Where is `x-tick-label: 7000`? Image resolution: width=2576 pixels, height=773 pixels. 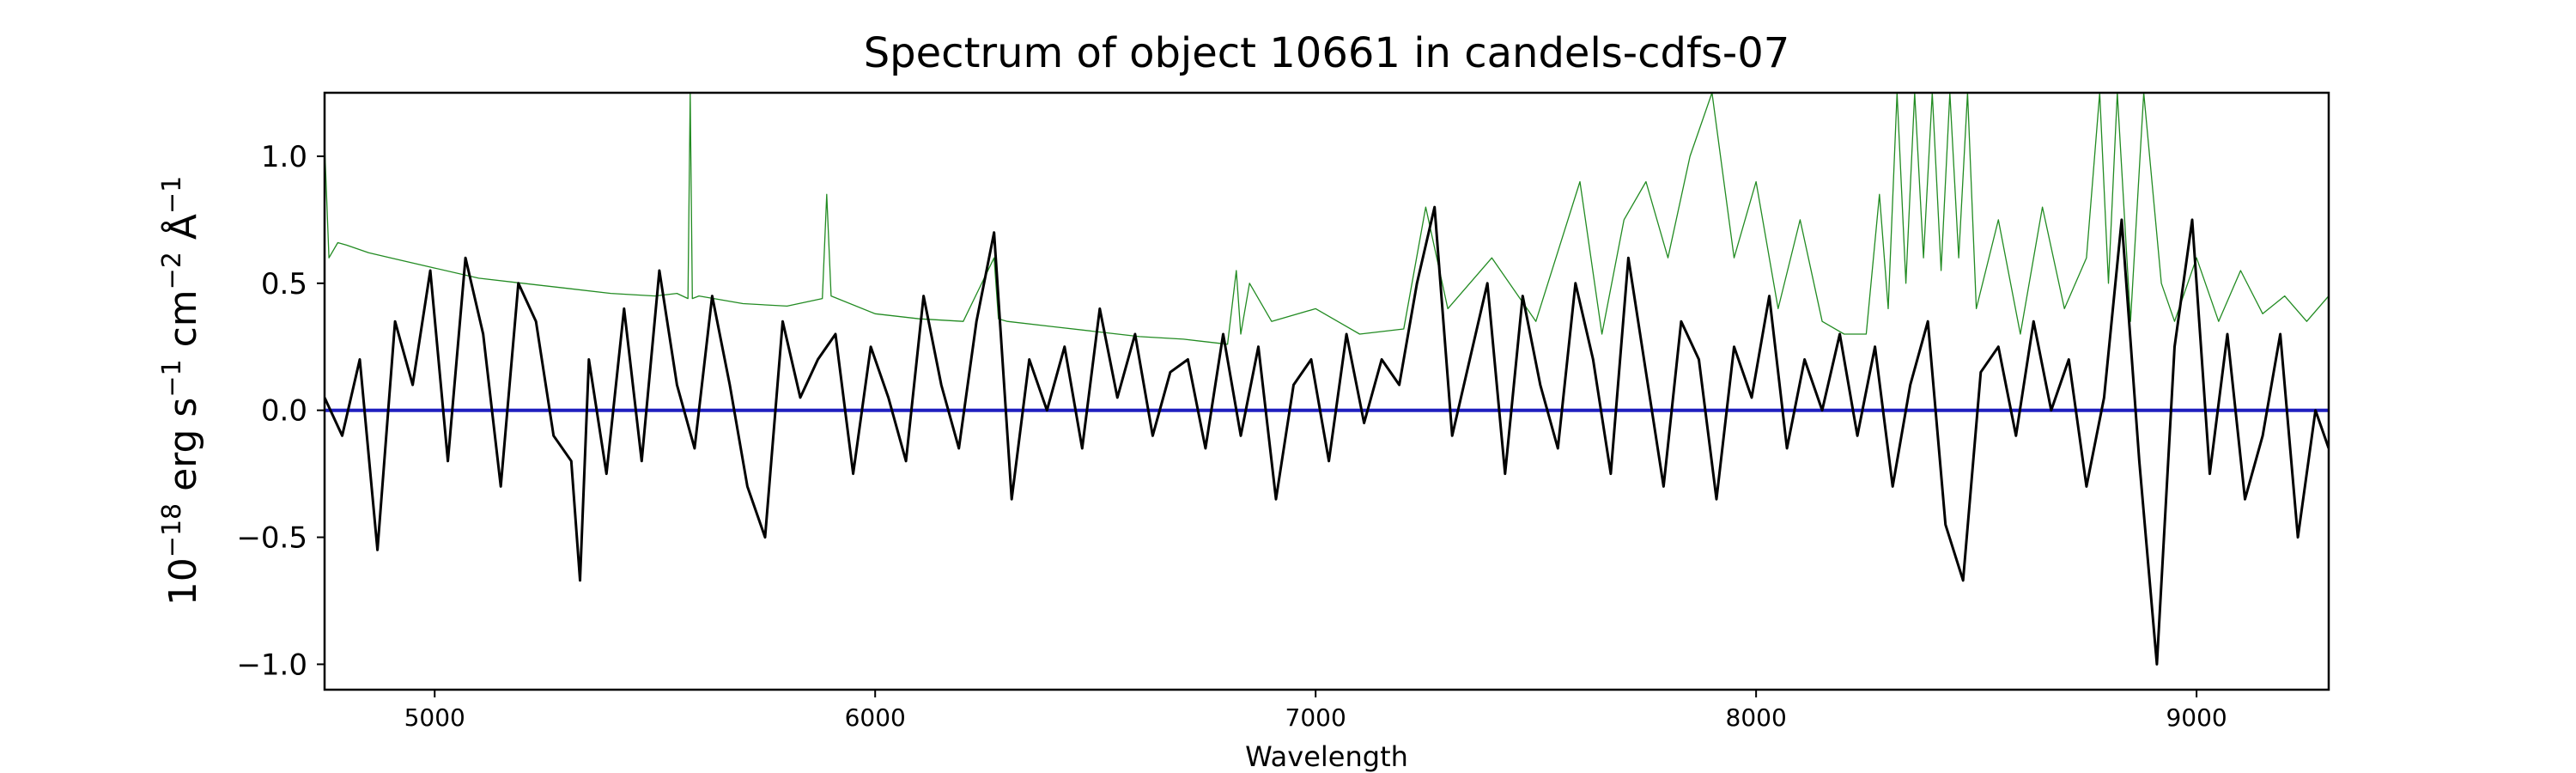 x-tick-label: 7000 is located at coordinates (1316, 717).